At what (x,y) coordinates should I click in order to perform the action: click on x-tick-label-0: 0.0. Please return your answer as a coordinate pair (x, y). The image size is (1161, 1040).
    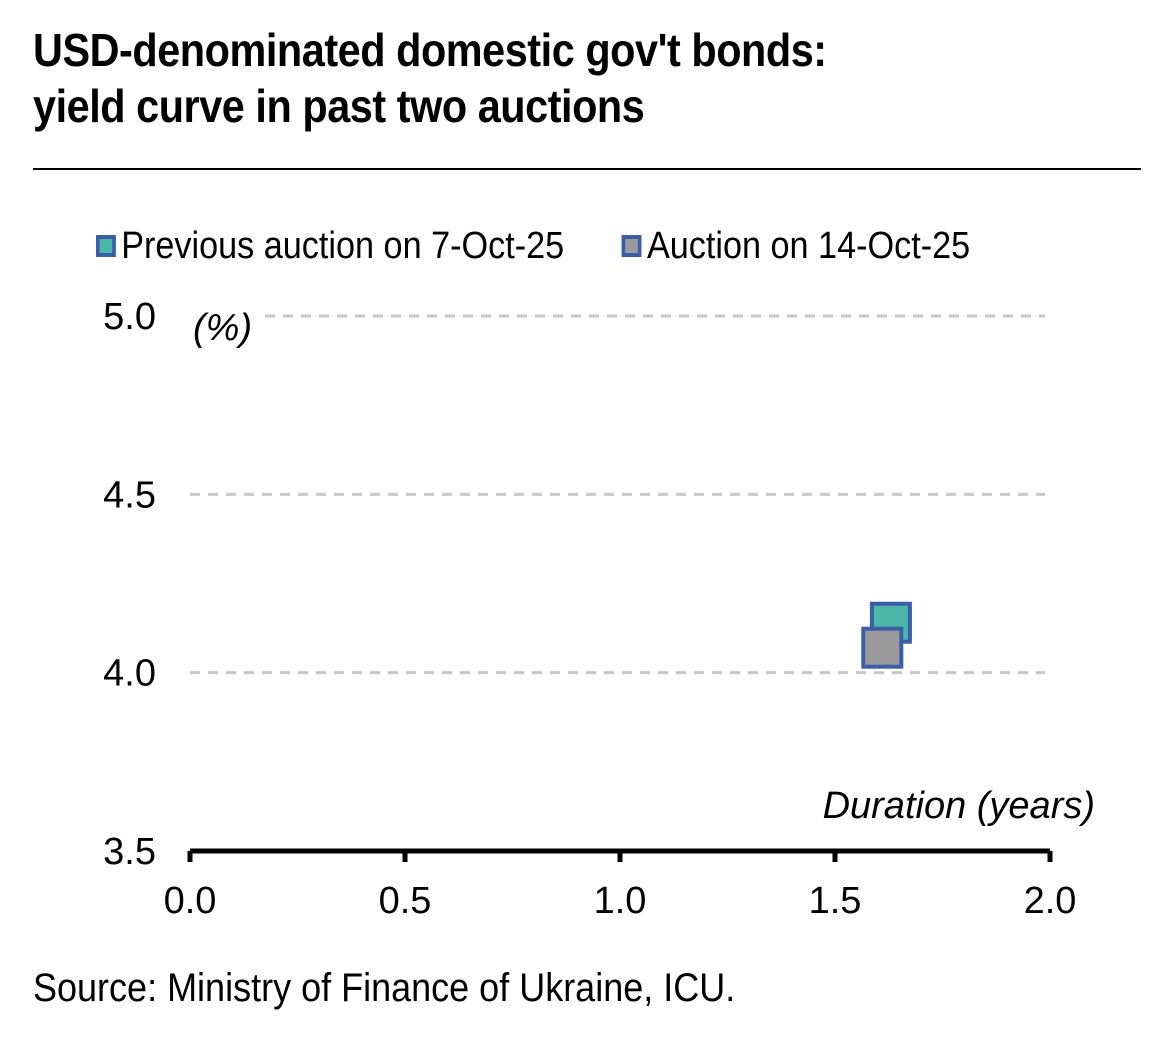
    Looking at the image, I should click on (190, 901).